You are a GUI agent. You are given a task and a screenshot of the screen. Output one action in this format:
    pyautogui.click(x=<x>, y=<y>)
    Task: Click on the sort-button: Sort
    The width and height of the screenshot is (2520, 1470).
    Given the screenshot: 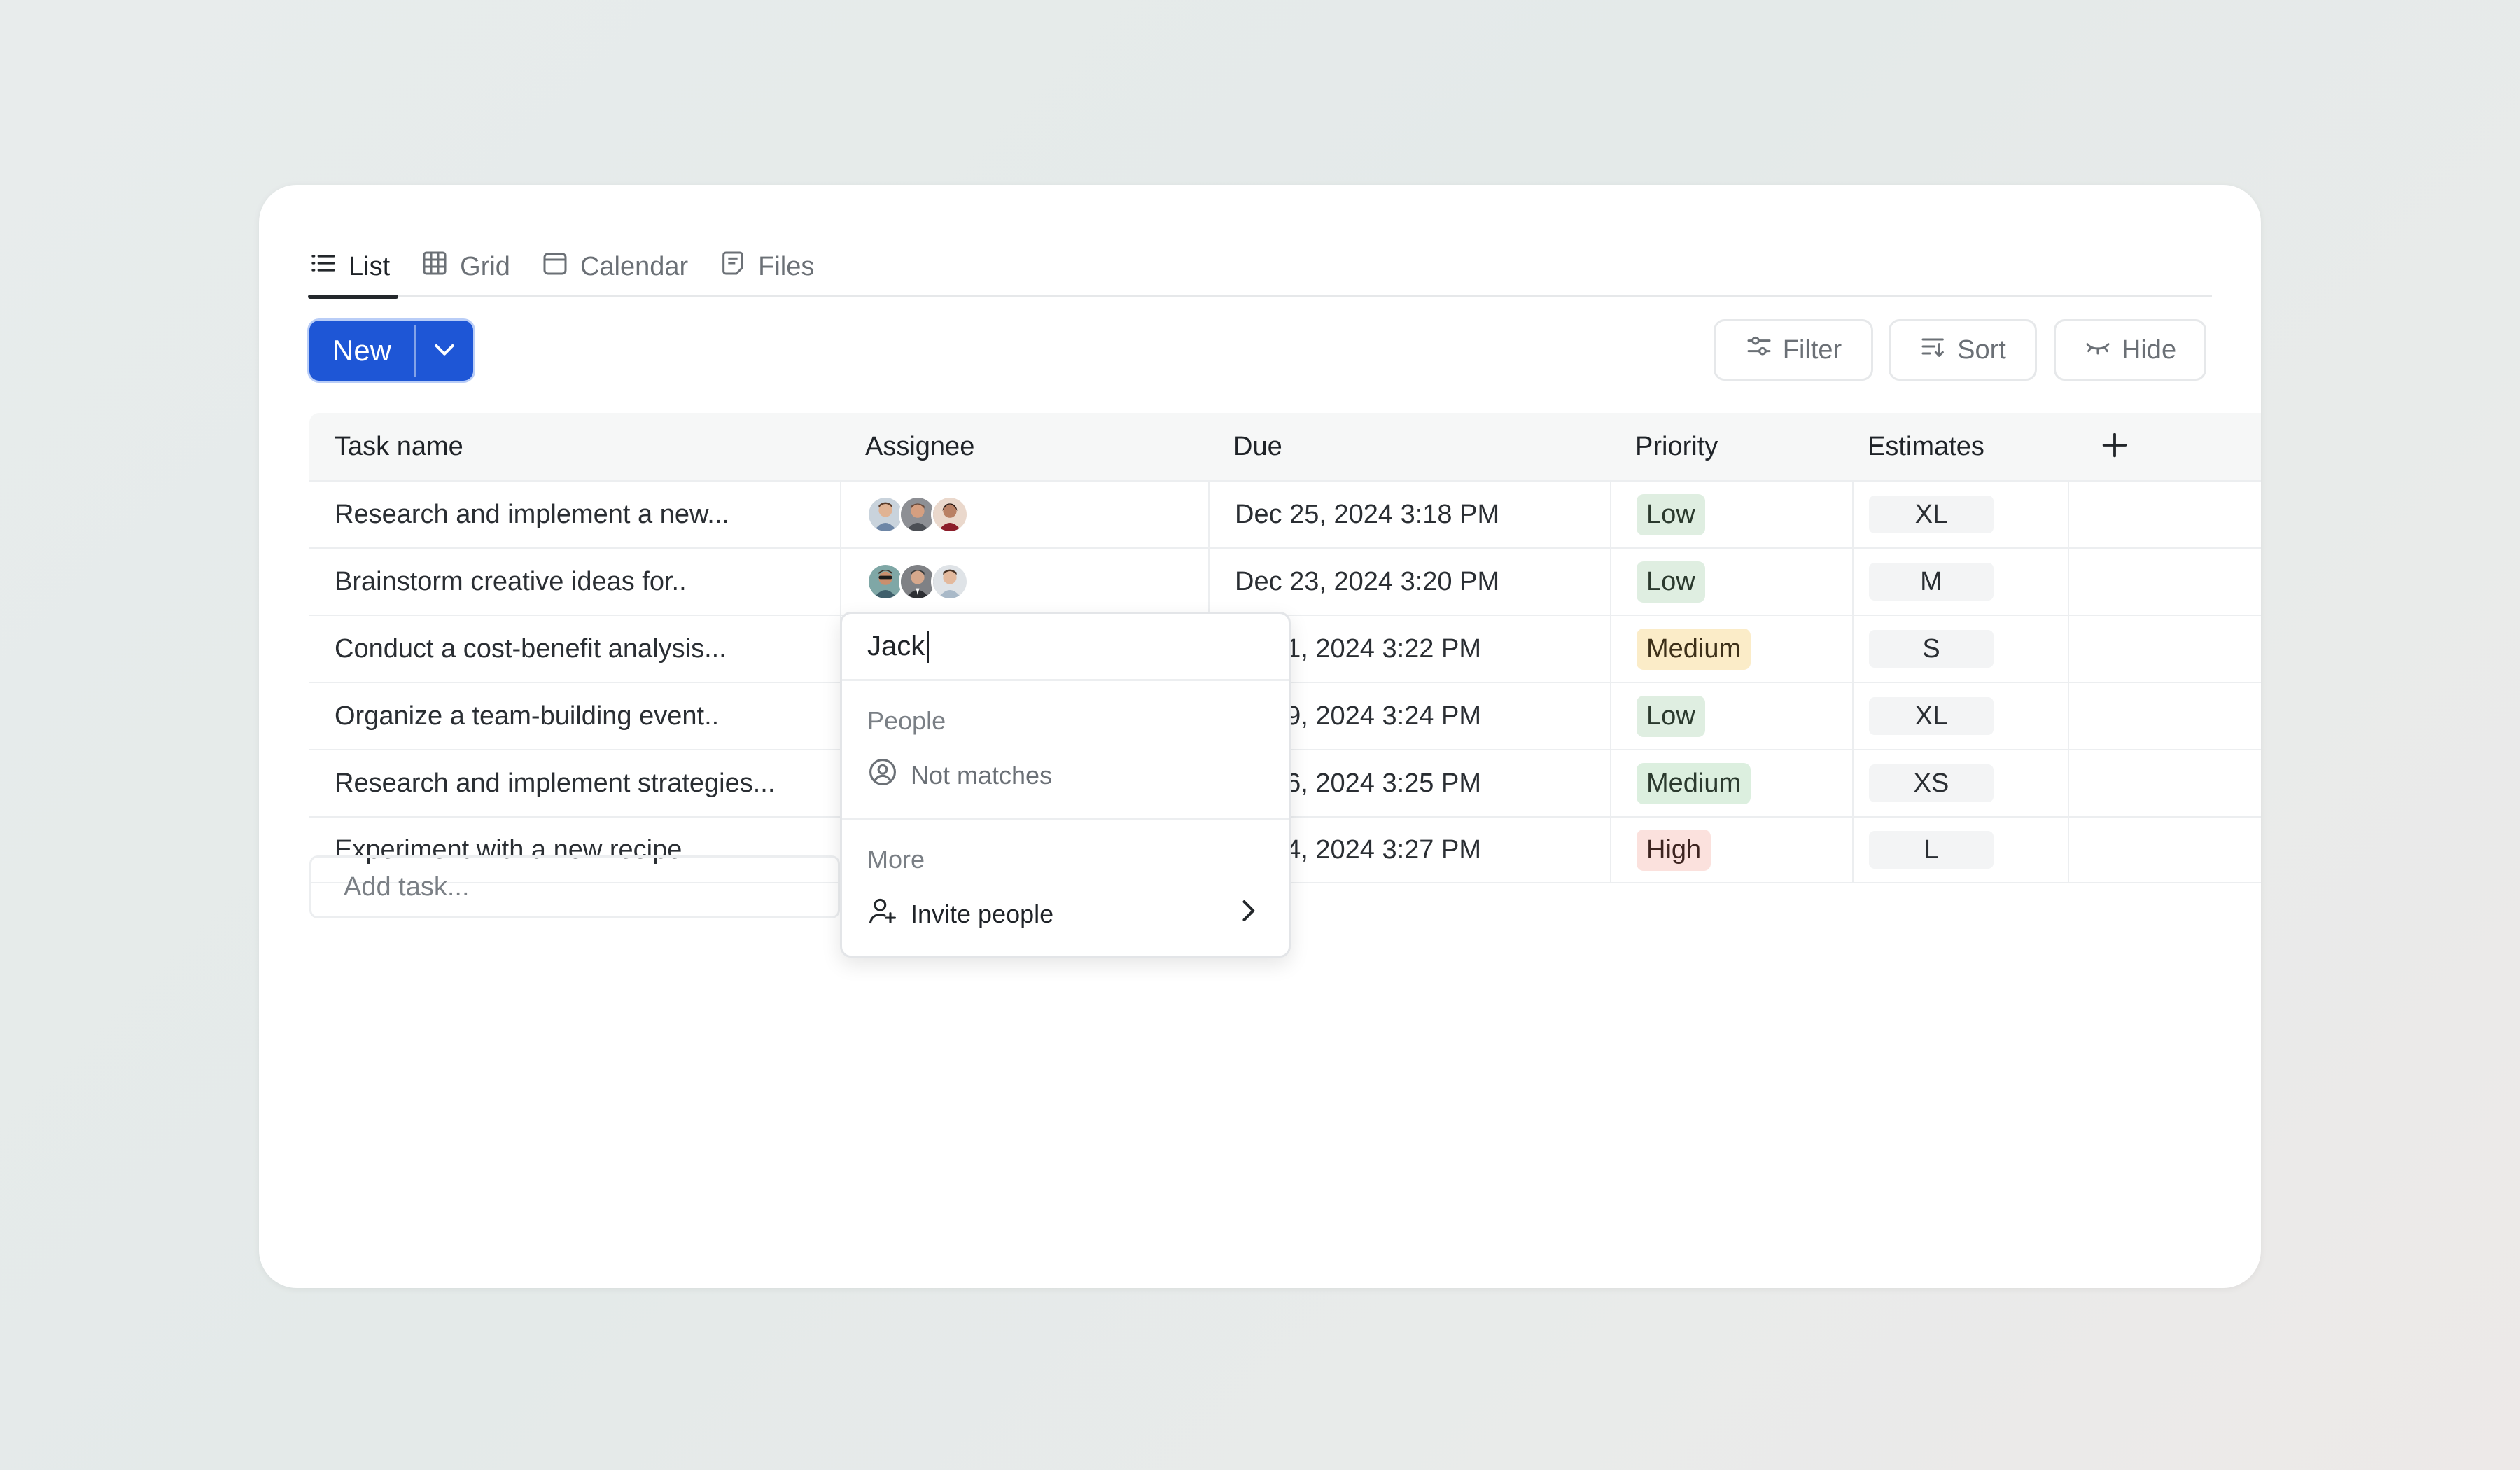 What is the action you would take?
    pyautogui.click(x=1963, y=350)
    